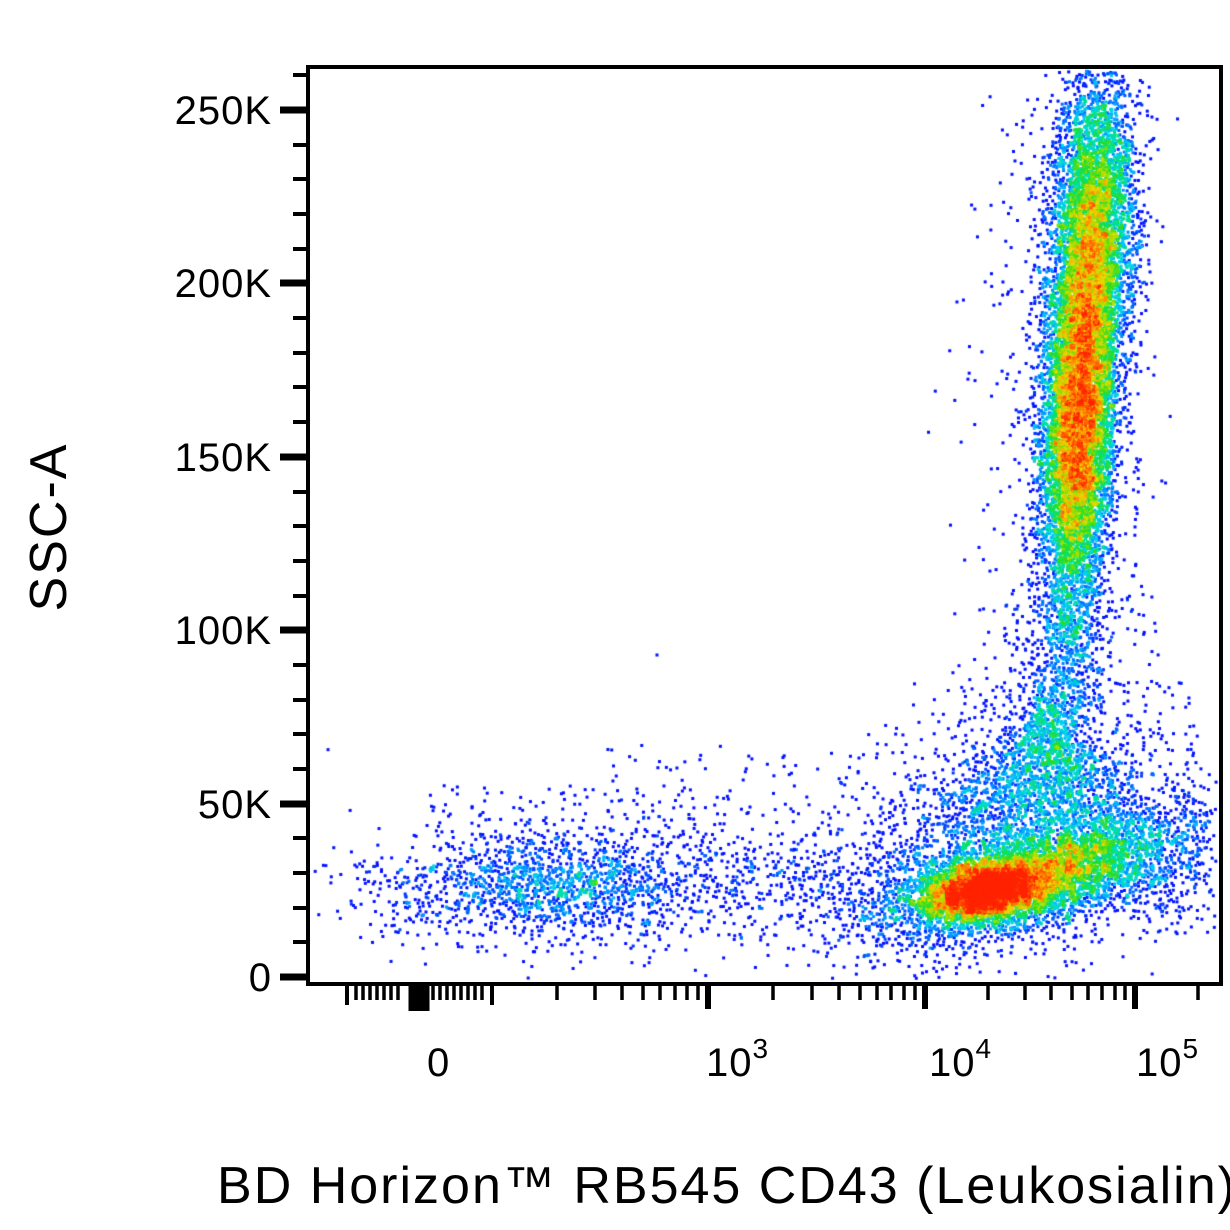  Describe the element at coordinates (223, 631) in the screenshot. I see `tick-label: 100K` at that location.